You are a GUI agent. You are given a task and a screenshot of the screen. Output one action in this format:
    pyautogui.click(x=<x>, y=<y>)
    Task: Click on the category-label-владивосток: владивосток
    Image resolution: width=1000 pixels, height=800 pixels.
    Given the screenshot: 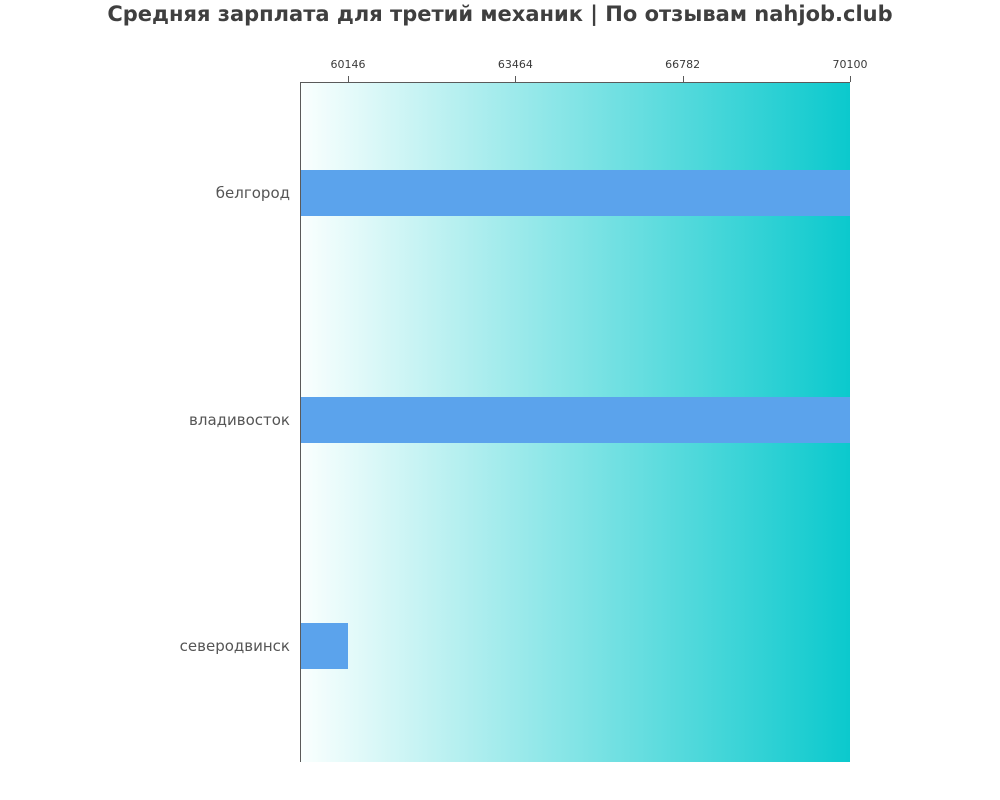 What is the action you would take?
    pyautogui.click(x=239, y=419)
    